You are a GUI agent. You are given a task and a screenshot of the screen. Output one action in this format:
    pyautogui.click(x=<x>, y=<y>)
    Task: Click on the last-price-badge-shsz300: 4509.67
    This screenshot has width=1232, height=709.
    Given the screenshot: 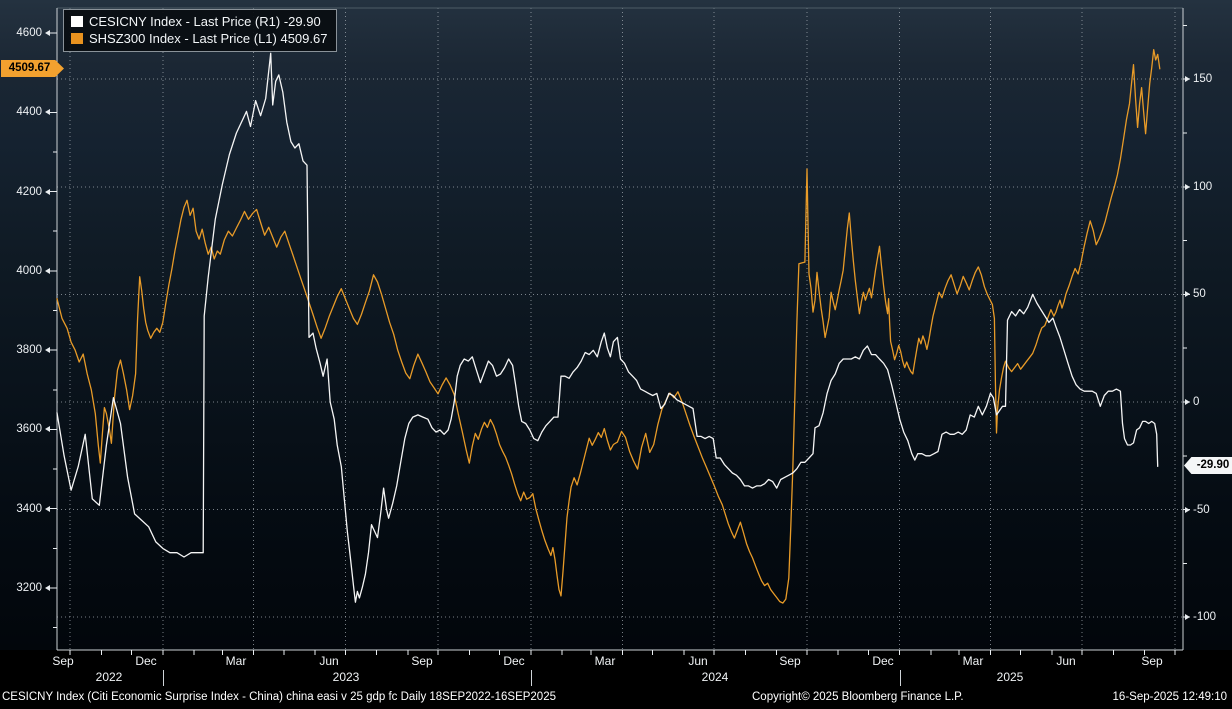 What is the action you would take?
    pyautogui.click(x=32, y=68)
    